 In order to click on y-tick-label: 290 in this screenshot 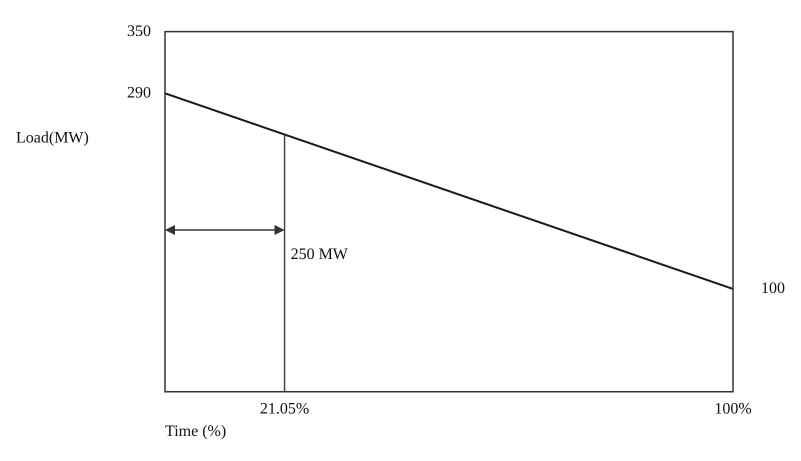, I will do `click(139, 93)`.